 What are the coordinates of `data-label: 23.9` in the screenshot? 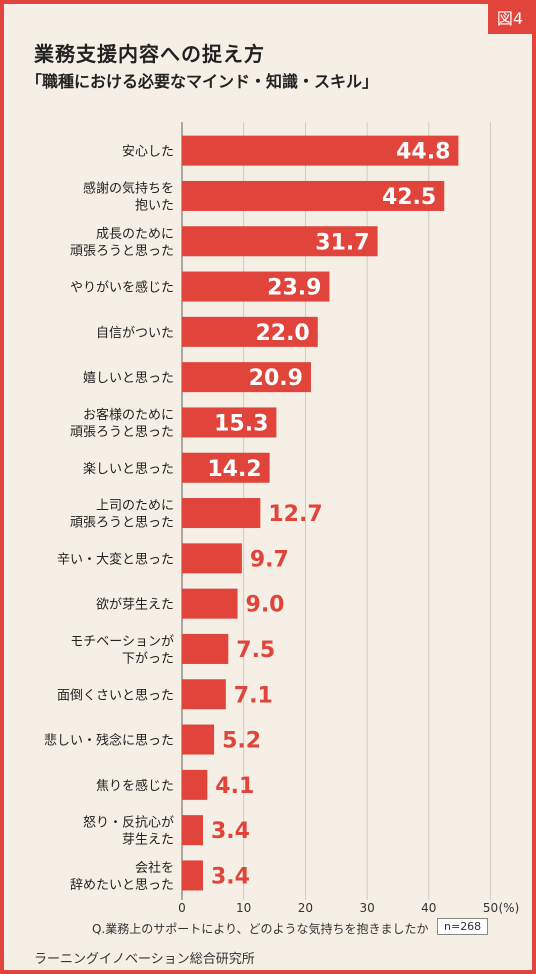 It's located at (294, 288).